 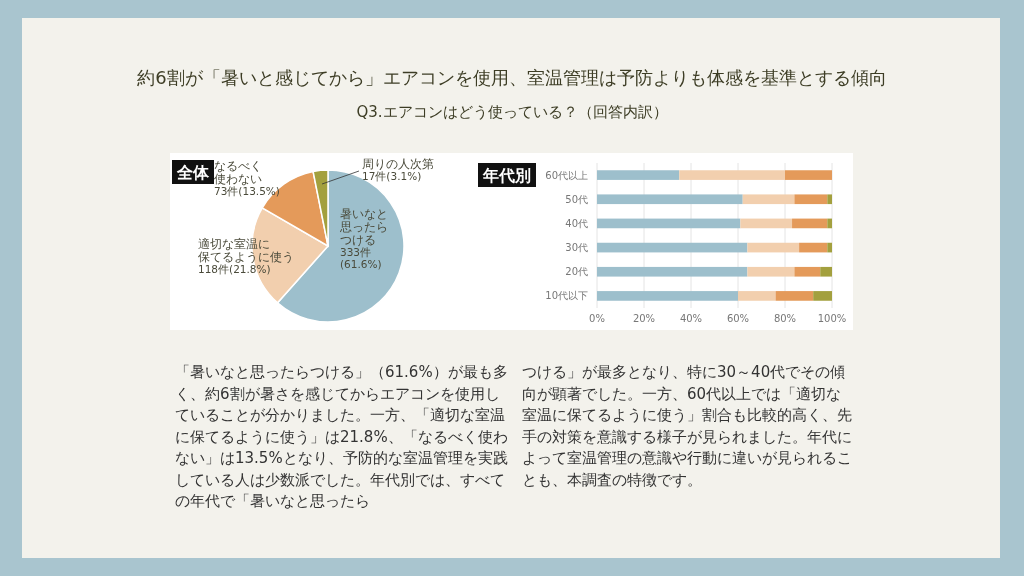 What do you see at coordinates (566, 296) in the screenshot?
I see `y-tick-label: 10代以下` at bounding box center [566, 296].